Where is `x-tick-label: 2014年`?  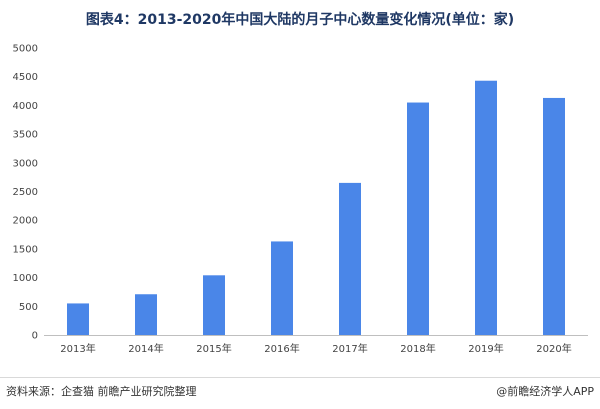 x-tick-label: 2014年 is located at coordinates (145, 348).